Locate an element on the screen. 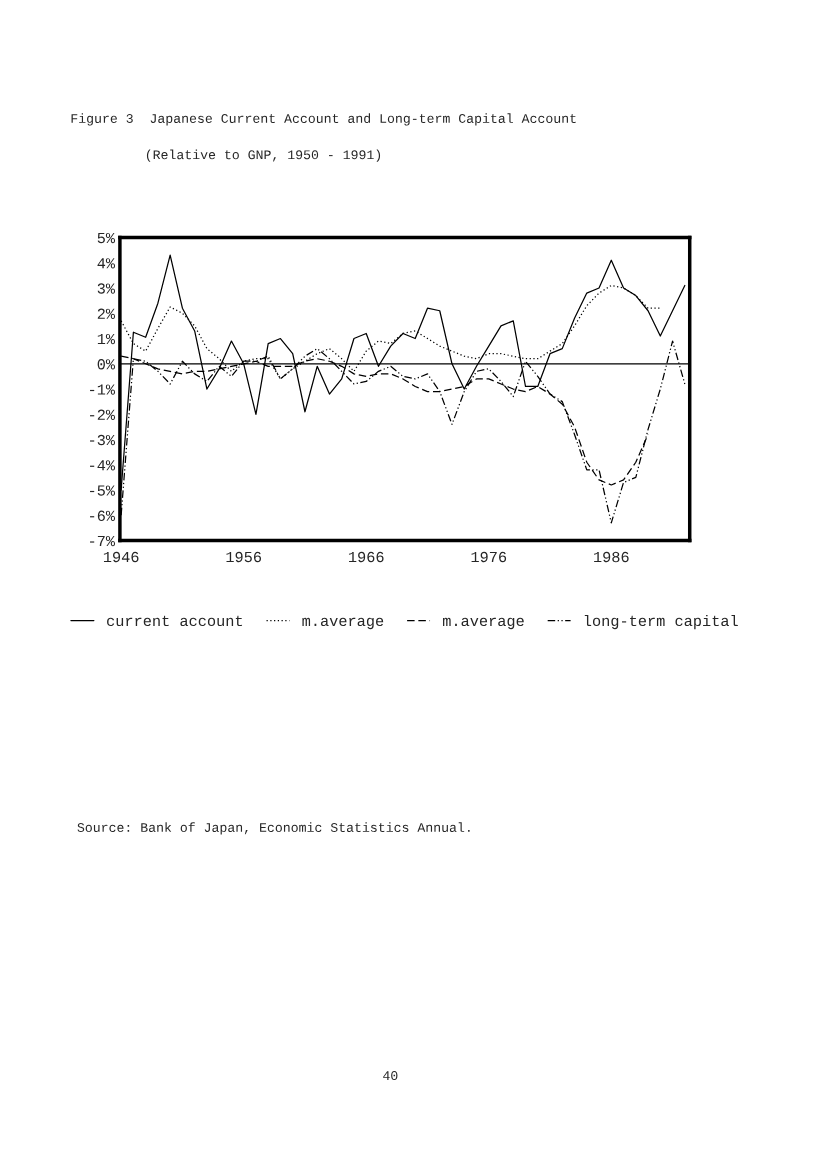  y-tick-label: -3% is located at coordinates (103, 440).